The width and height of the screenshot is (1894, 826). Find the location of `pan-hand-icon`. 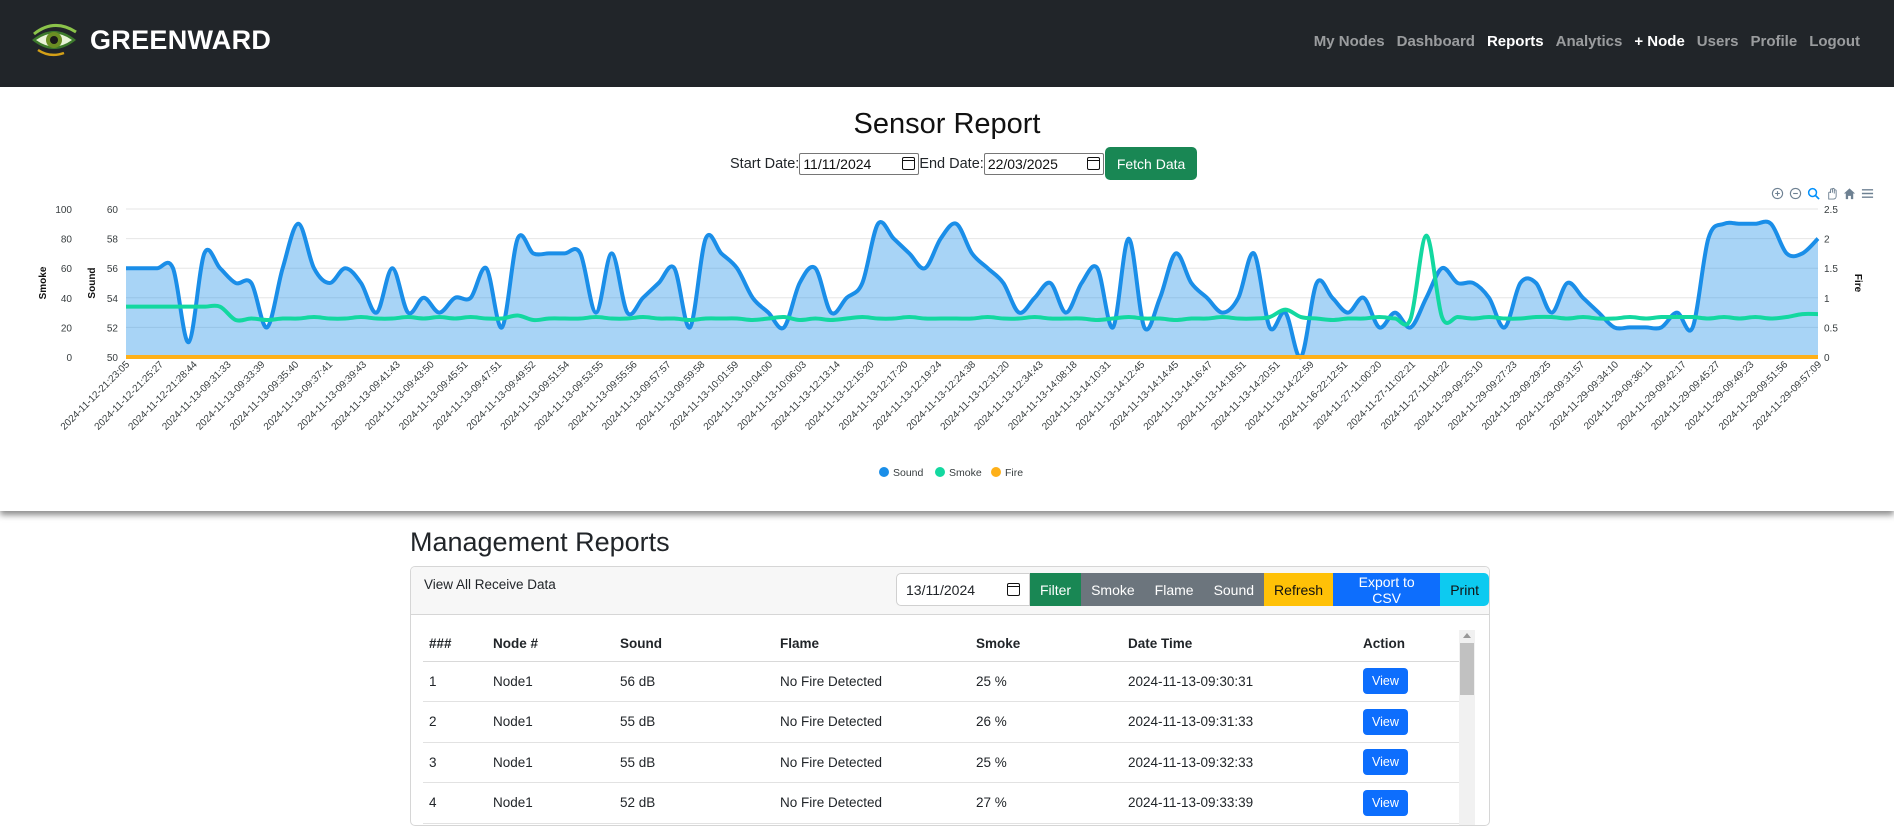

pan-hand-icon is located at coordinates (1831, 193).